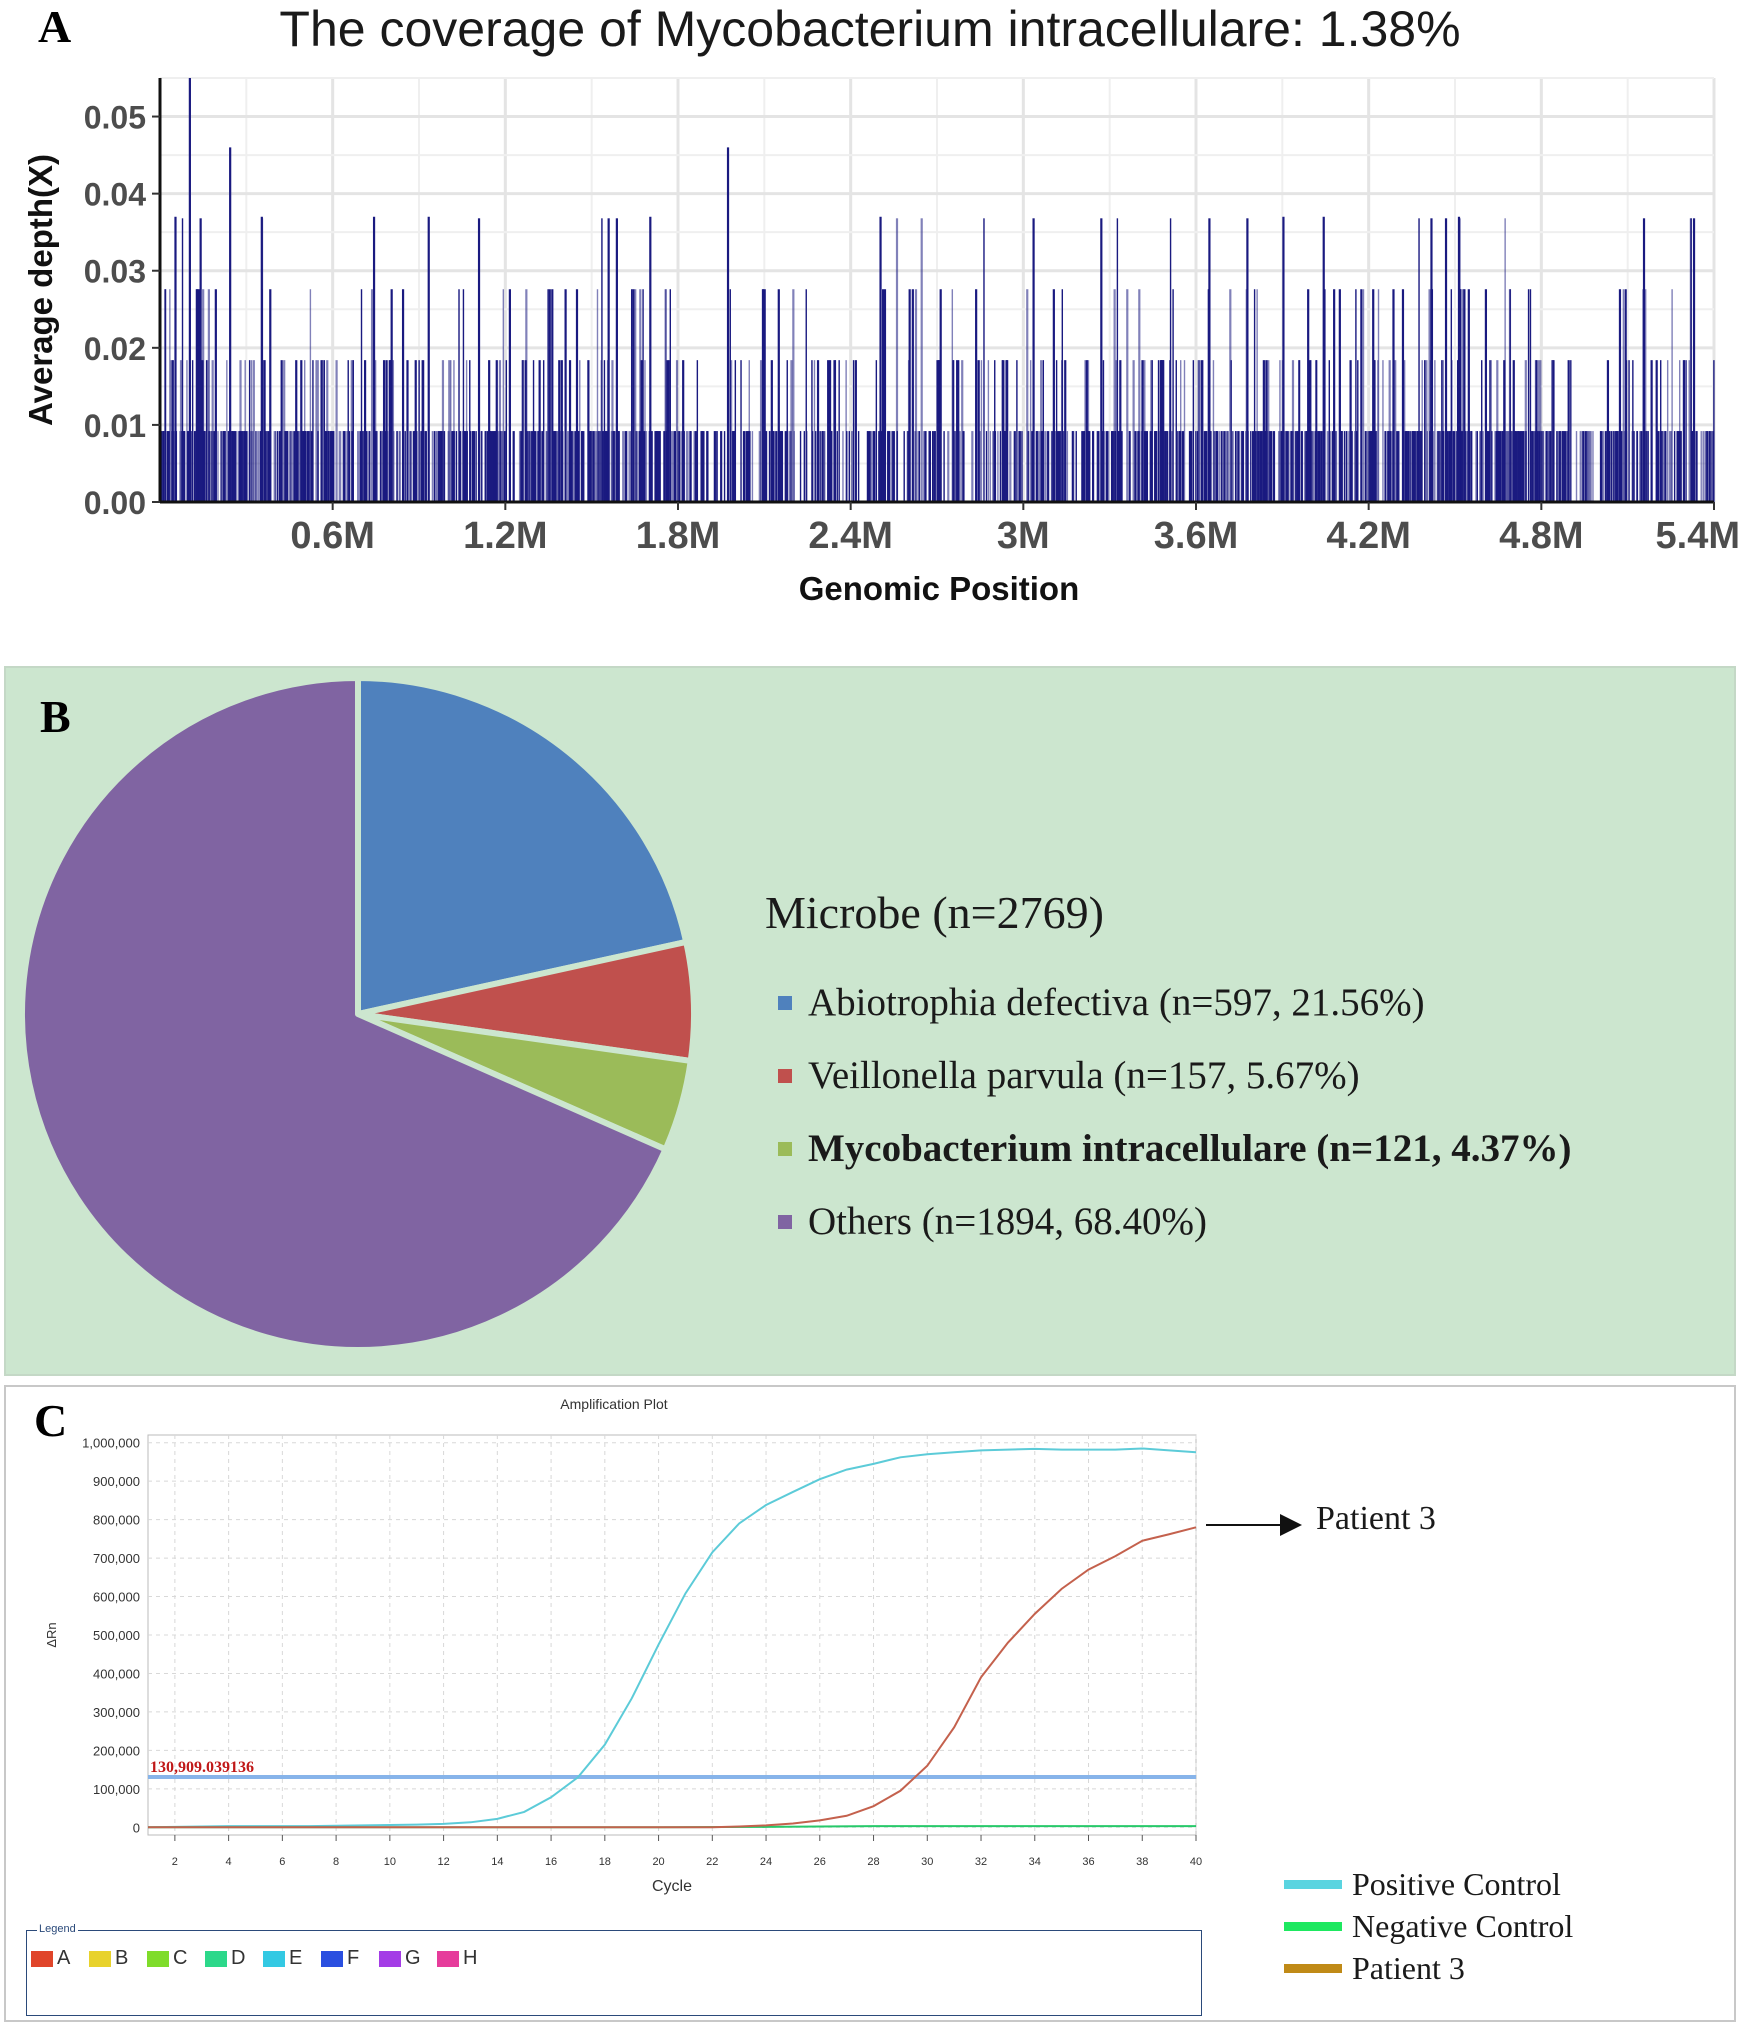  What do you see at coordinates (111, 1443) in the screenshot?
I see `c-y-tick-label-10: 1,000,000` at bounding box center [111, 1443].